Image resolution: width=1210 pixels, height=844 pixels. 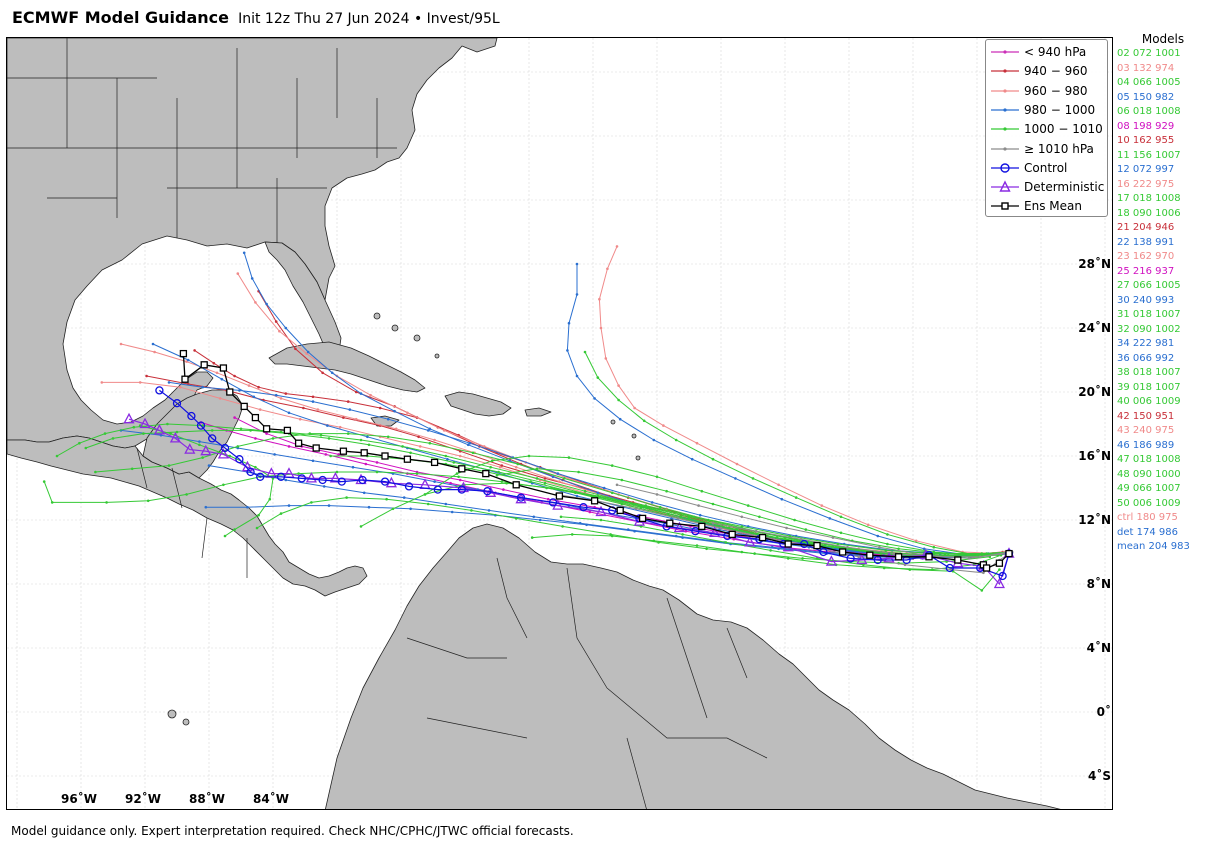 I want to click on model-row: 04 066 1005, so click(x=1149, y=82).